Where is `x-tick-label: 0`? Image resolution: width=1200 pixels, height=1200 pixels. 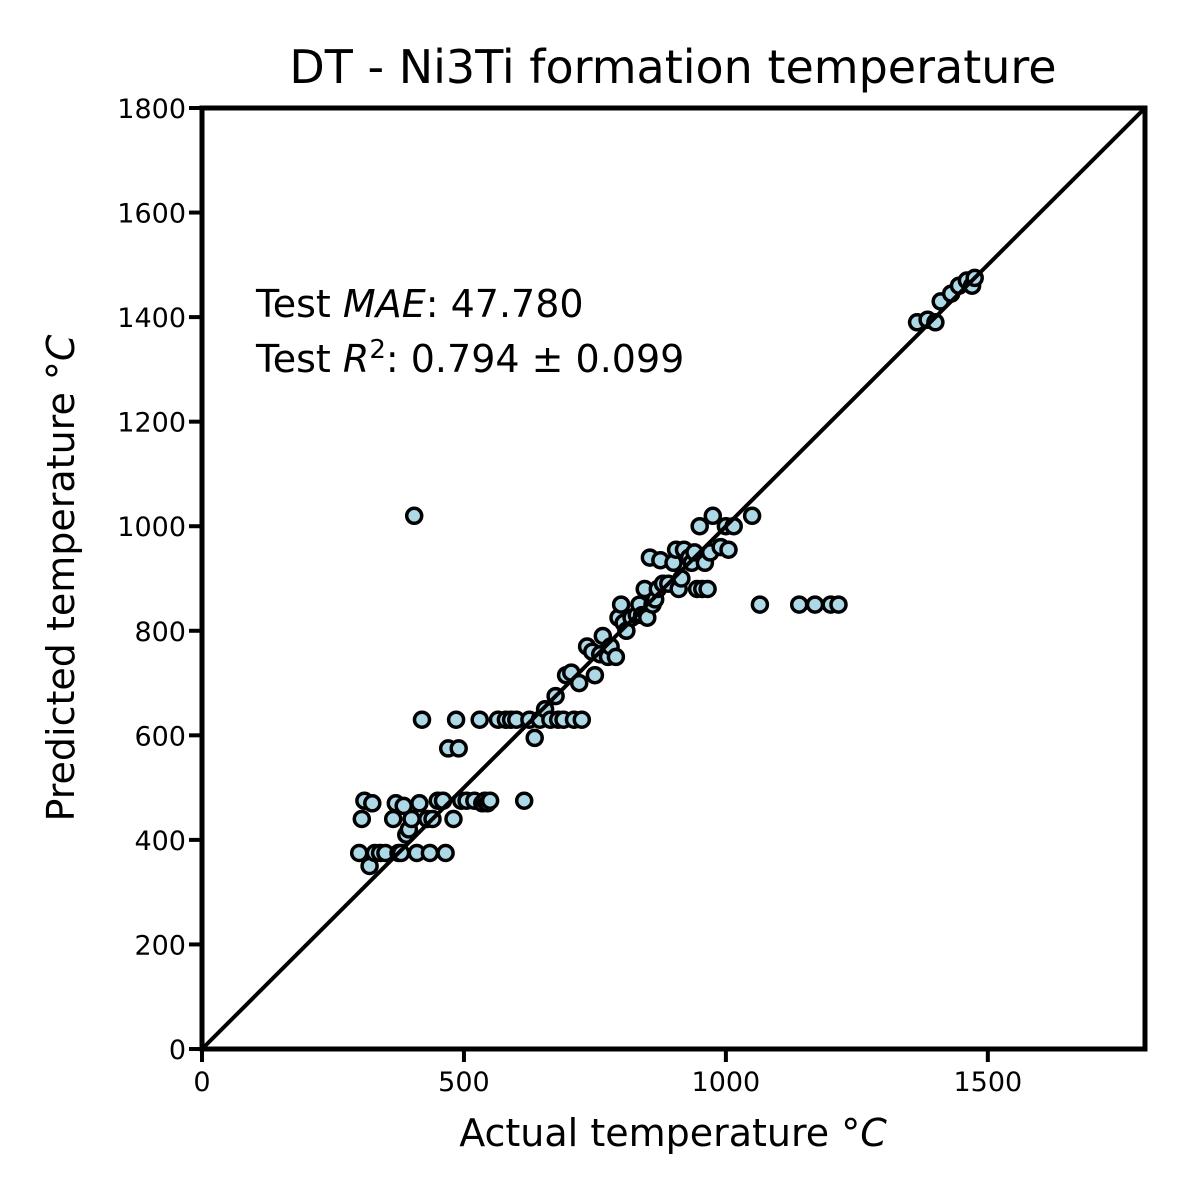 x-tick-label: 0 is located at coordinates (201, 1082).